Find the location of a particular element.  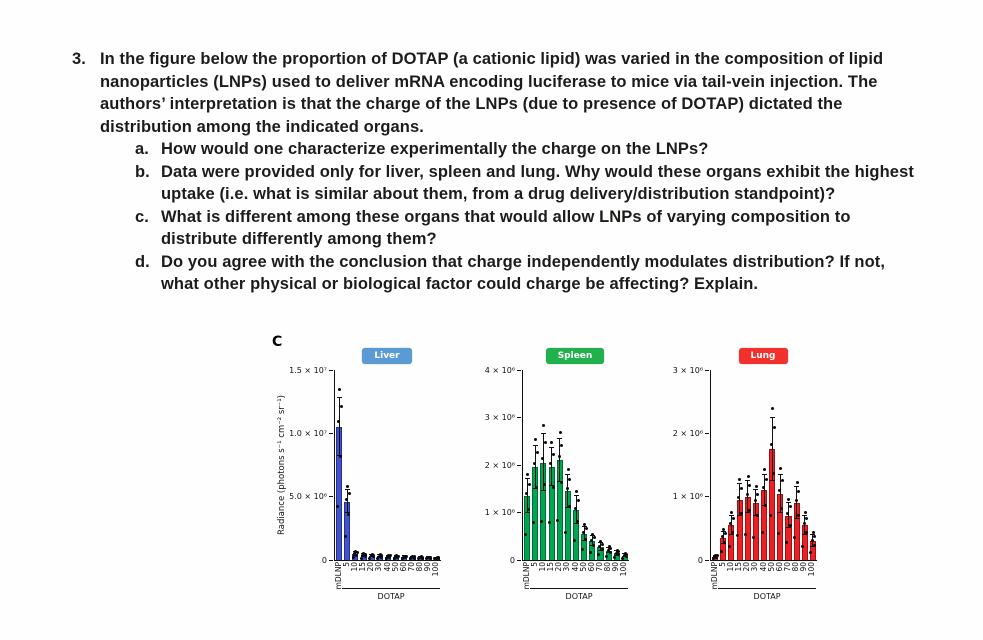

y-tick-label: 2 × 10⁶ is located at coordinates (687, 433).